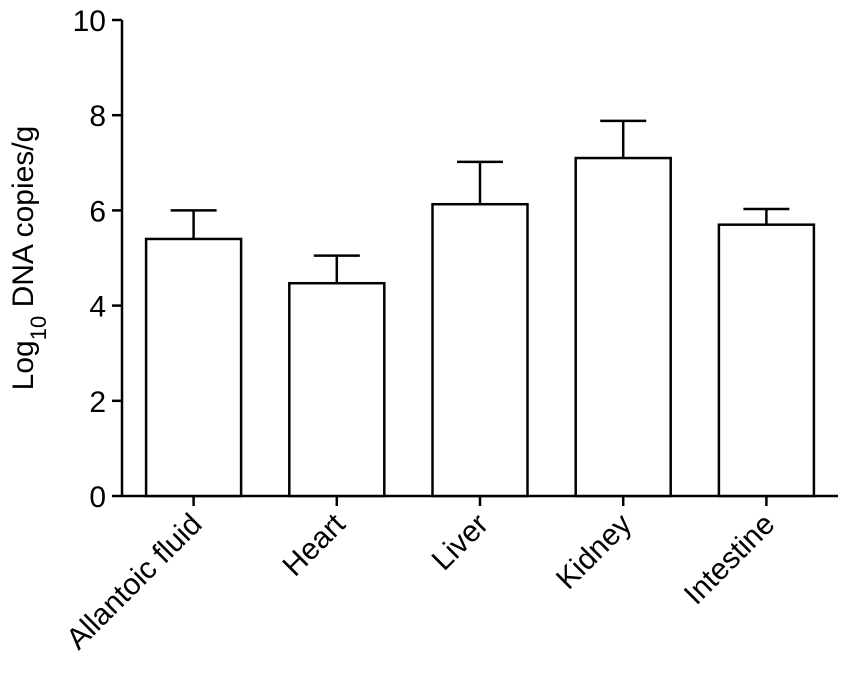 The height and width of the screenshot is (698, 851). I want to click on x-tick-label: Liver, so click(460, 542).